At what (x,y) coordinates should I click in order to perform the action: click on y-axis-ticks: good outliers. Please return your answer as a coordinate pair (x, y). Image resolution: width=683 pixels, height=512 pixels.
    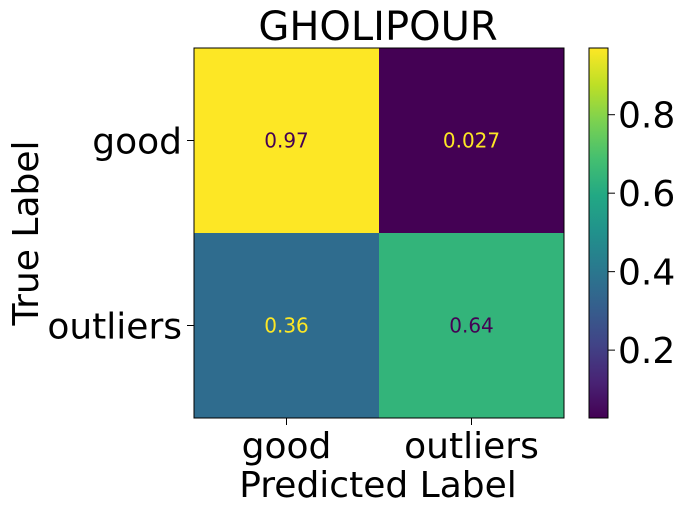
    Looking at the image, I should click on (120, 235).